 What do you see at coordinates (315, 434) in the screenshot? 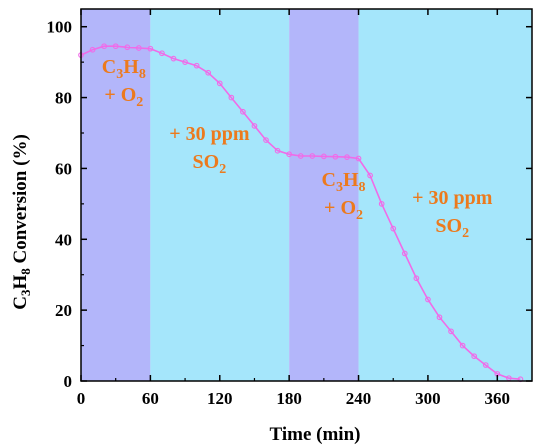
I see `x-axis-title: Time (min)` at bounding box center [315, 434].